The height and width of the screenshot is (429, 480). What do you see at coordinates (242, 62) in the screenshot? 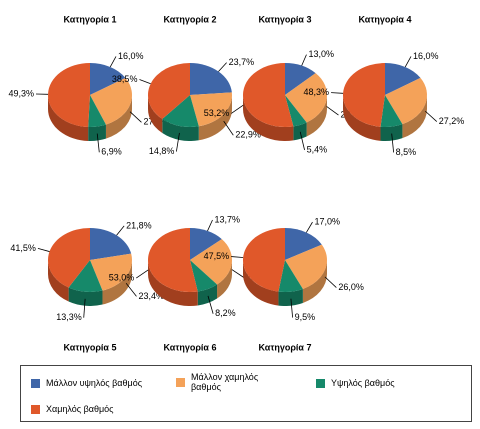
I see `data-label: 23,7%` at bounding box center [242, 62].